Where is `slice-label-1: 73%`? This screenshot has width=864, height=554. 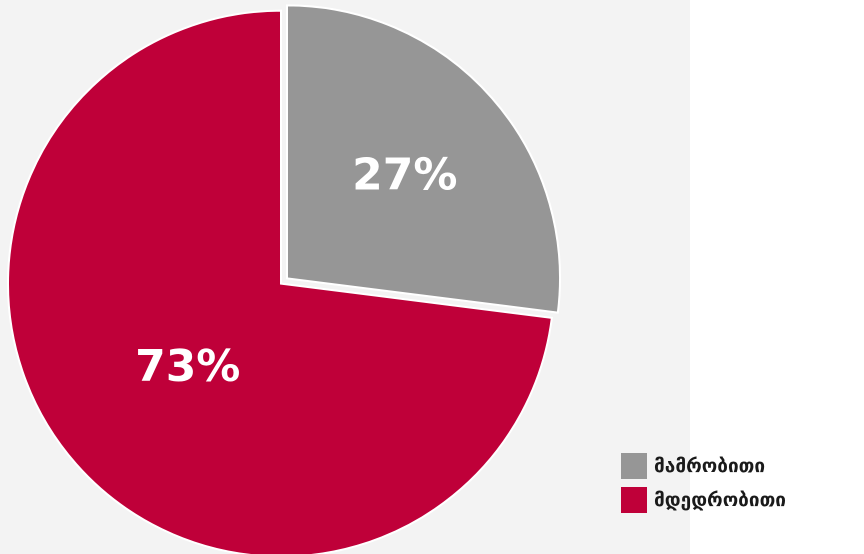
slice-label-1: 73% is located at coordinates (187, 366).